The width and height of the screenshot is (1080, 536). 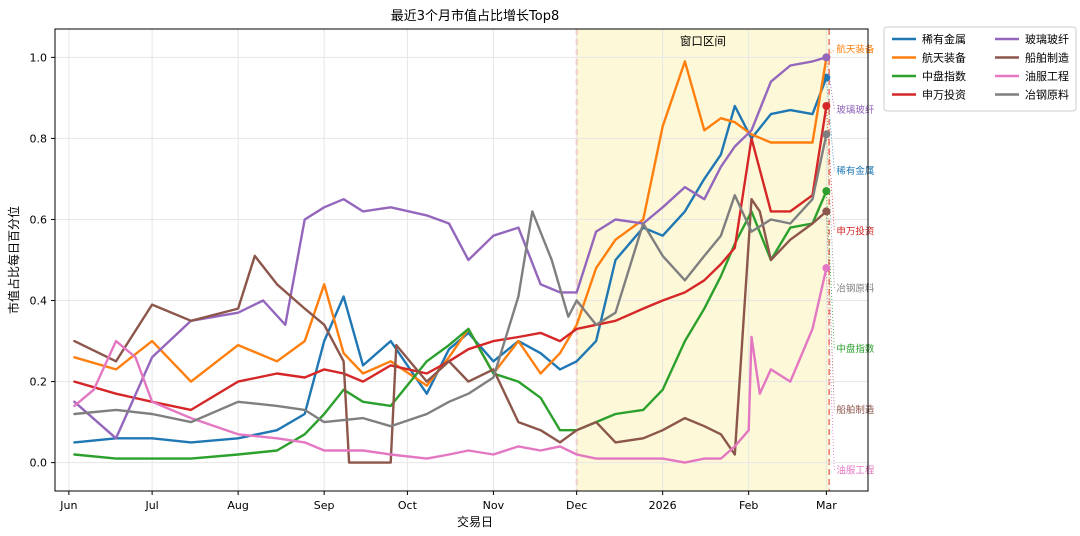 What do you see at coordinates (39, 57) in the screenshot?
I see `y-tick-label: 1.0` at bounding box center [39, 57].